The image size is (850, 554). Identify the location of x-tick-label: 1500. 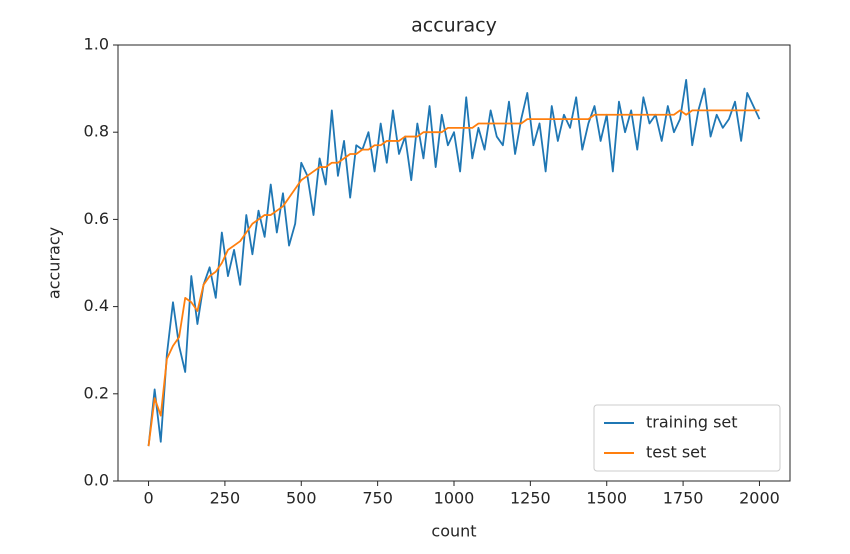
(606, 498).